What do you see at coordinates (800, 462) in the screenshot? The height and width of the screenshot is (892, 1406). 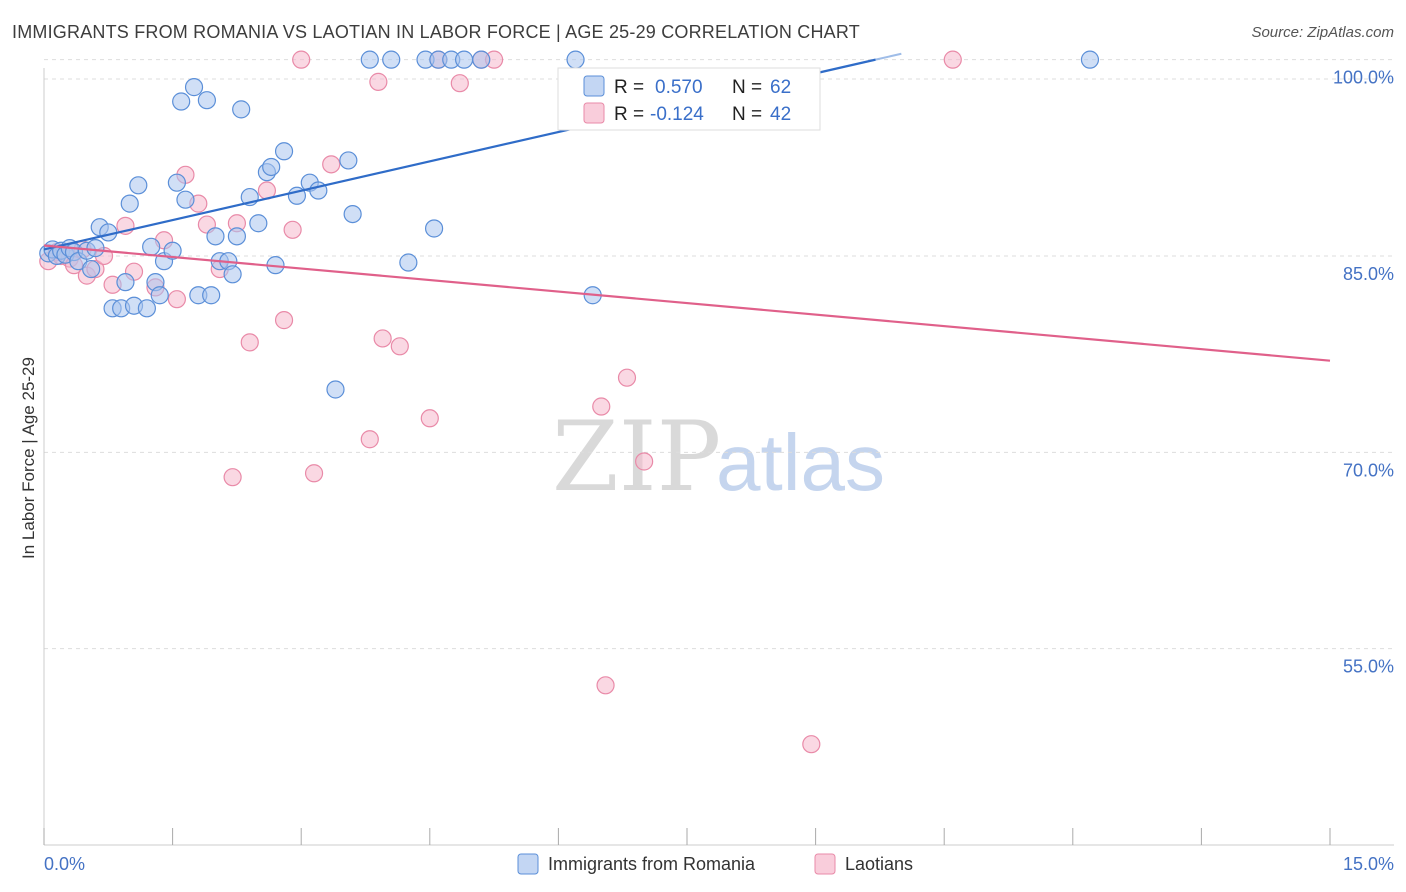 I see `watermark-atlas: atlas` at bounding box center [800, 462].